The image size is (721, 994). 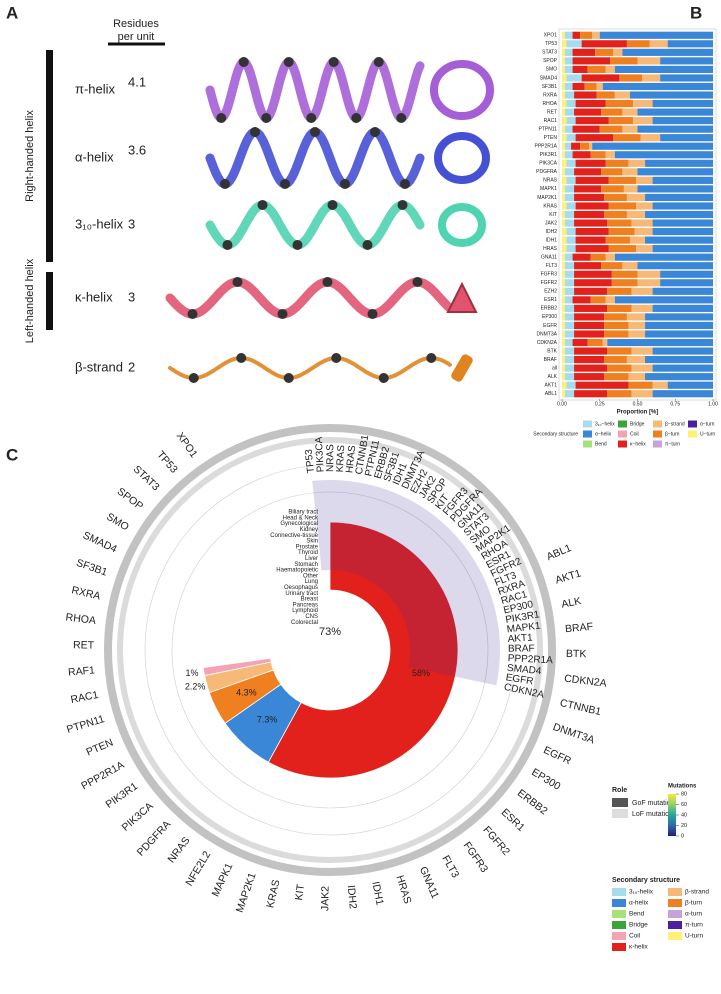 I want to click on gene-label: EGFR, so click(x=557, y=755).